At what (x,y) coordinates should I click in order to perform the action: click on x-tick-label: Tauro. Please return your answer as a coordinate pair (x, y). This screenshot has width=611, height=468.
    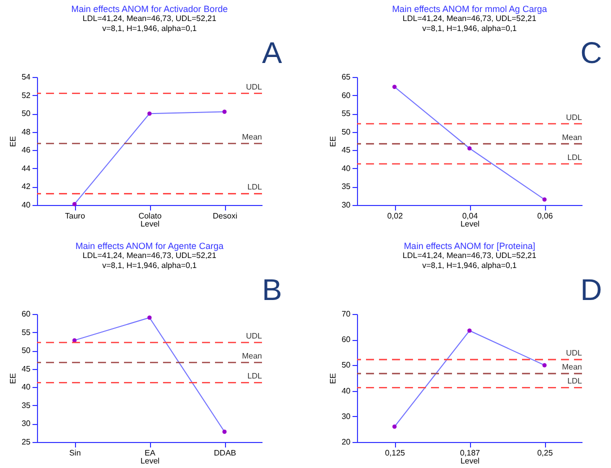
    Looking at the image, I should click on (75, 216).